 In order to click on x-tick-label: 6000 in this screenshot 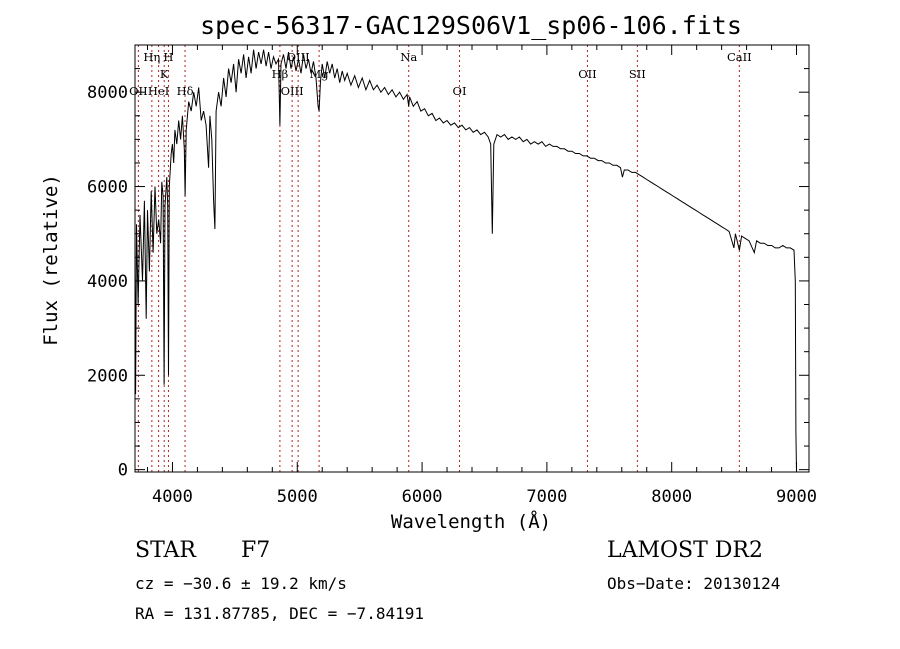, I will do `click(422, 497)`.